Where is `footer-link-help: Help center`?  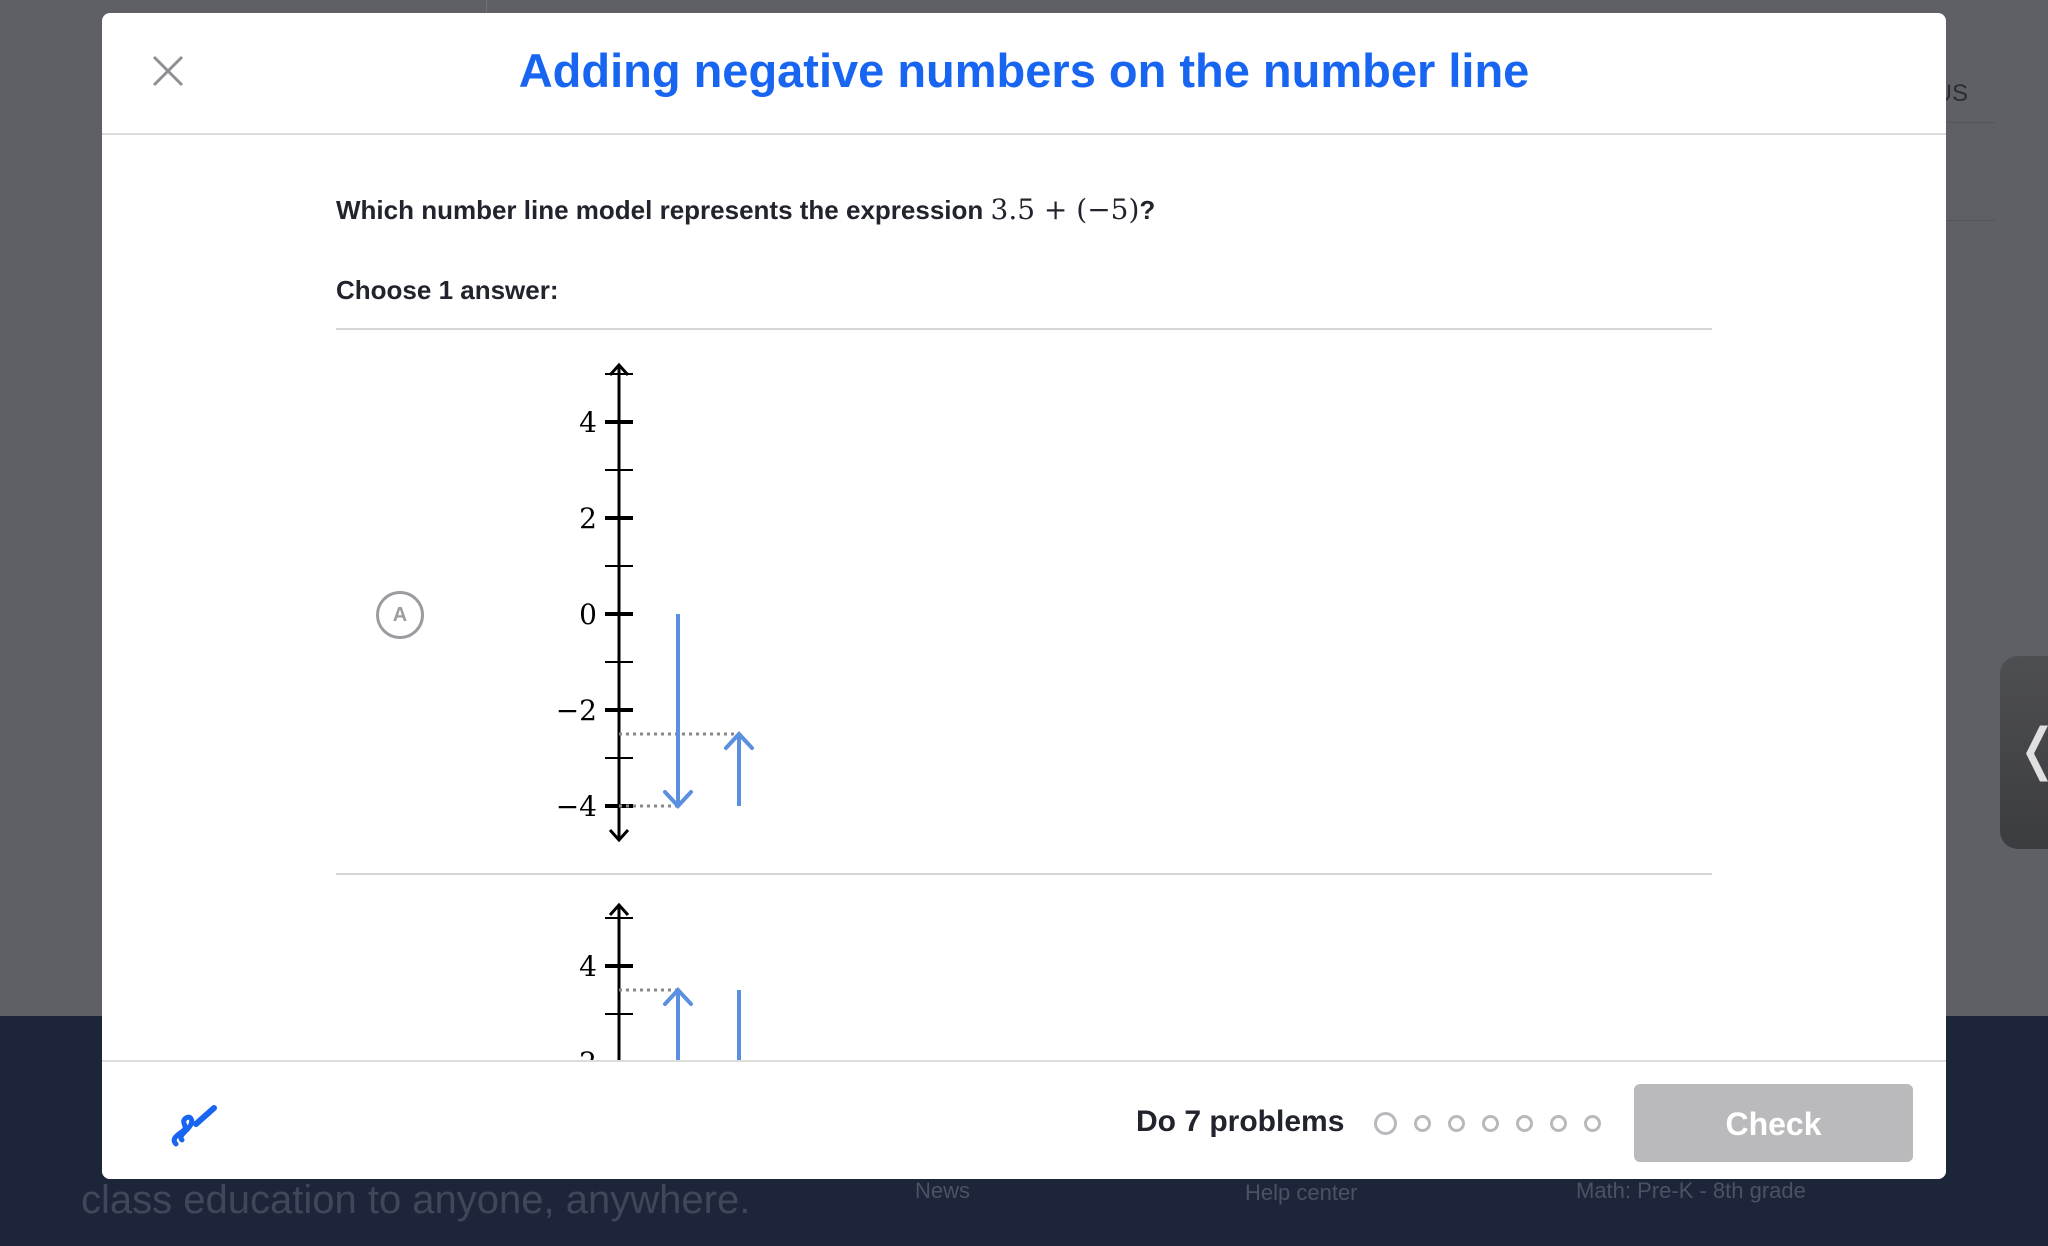 footer-link-help: Help center is located at coordinates (1301, 1192).